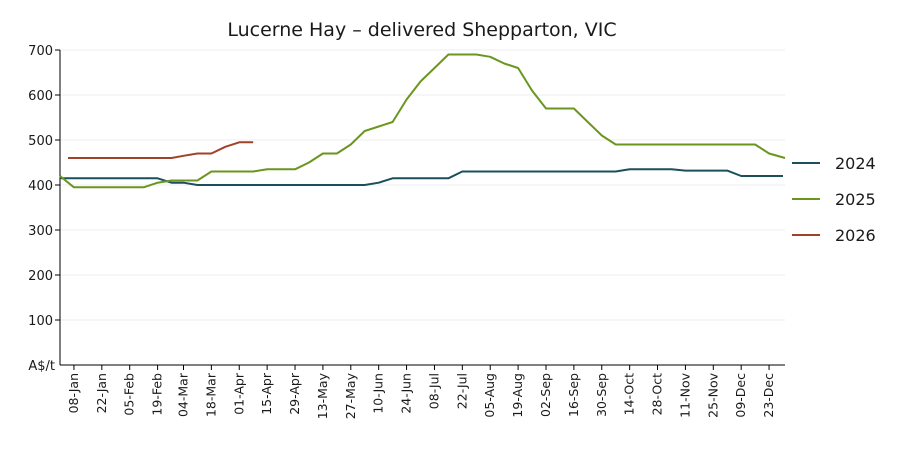 The width and height of the screenshot is (900, 450). Describe the element at coordinates (657, 394) in the screenshot. I see `x-tick-label-28-Oct: 28-Oct` at that location.